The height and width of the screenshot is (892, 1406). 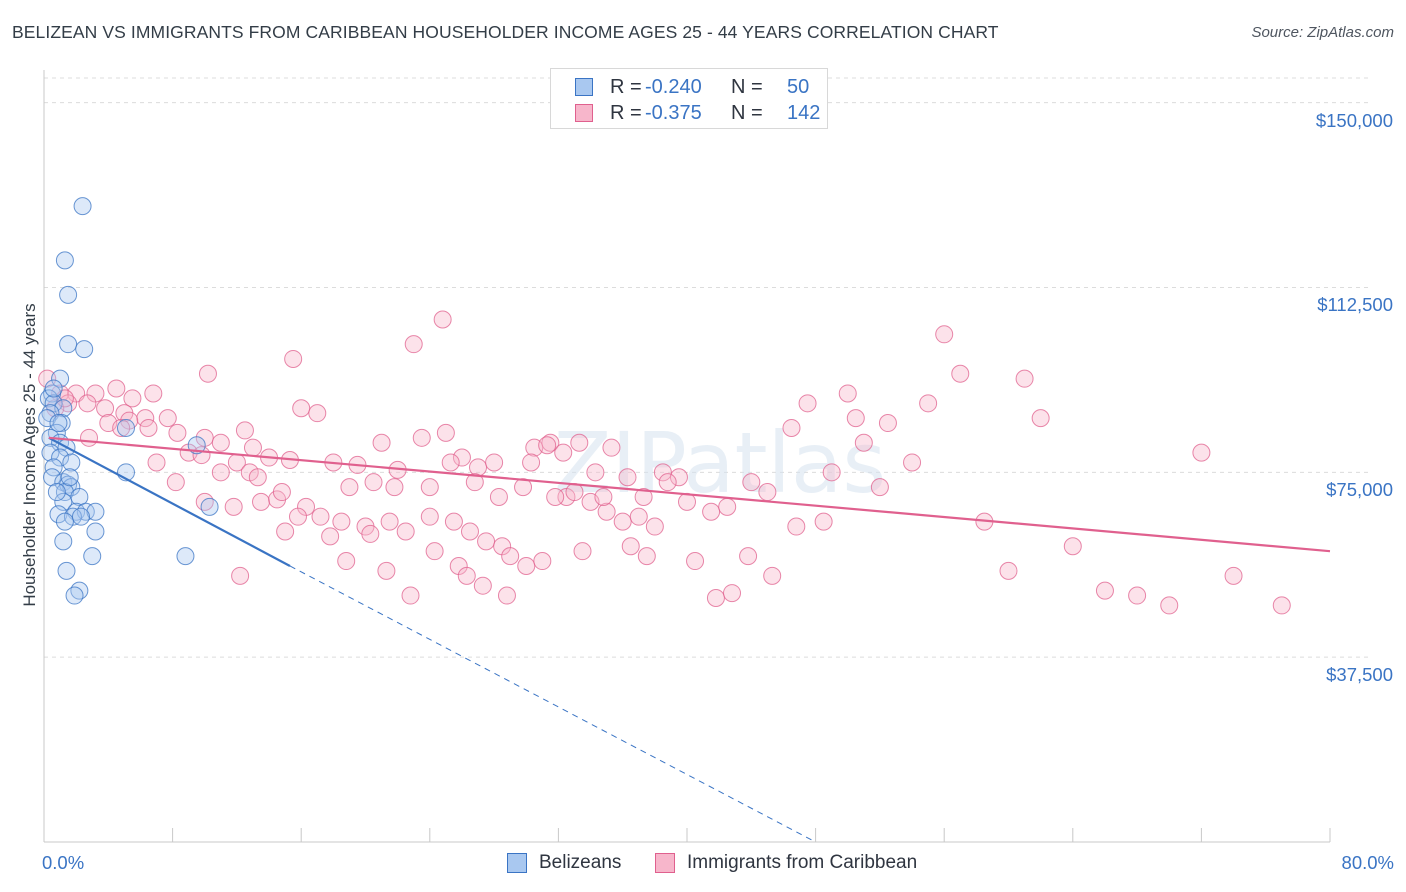 I want to click on series-swatch-blue, so click(x=517, y=863).